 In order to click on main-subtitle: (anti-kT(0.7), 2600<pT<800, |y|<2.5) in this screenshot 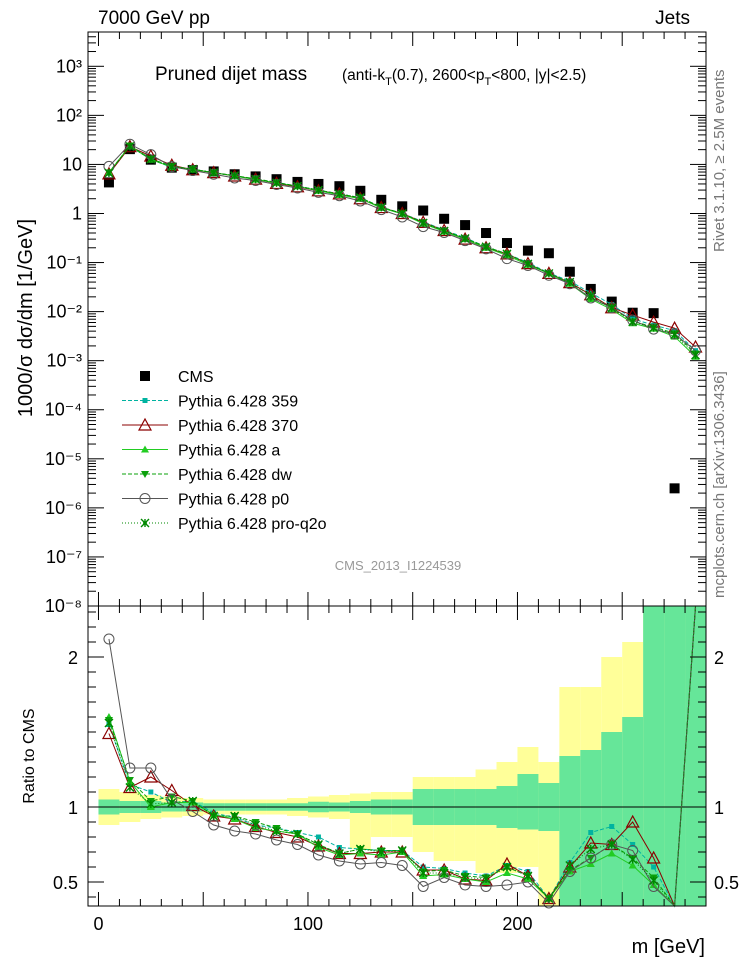, I will do `click(464, 77)`.